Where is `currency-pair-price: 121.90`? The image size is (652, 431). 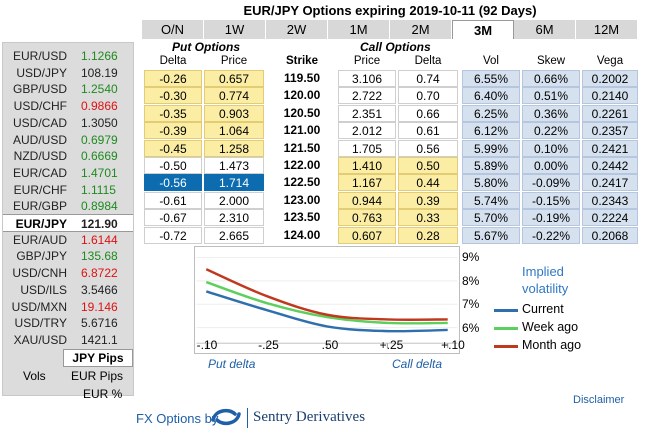
currency-pair-price: 121.90 is located at coordinates (99, 224).